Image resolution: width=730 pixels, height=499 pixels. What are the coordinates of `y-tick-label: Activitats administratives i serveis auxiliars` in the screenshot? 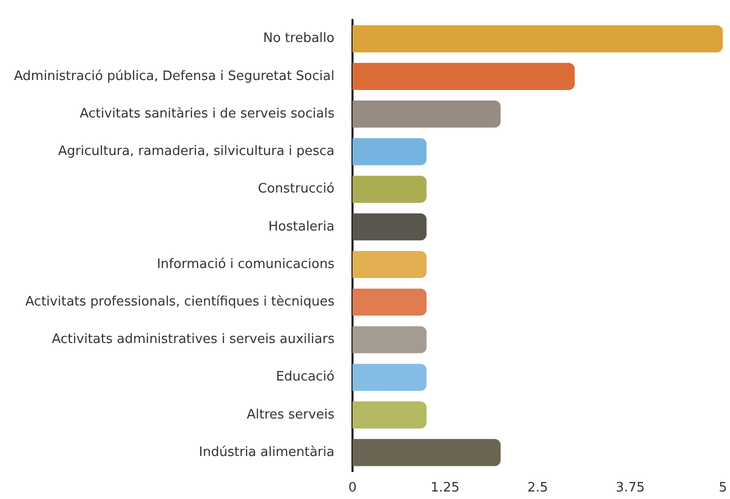 It's located at (193, 340).